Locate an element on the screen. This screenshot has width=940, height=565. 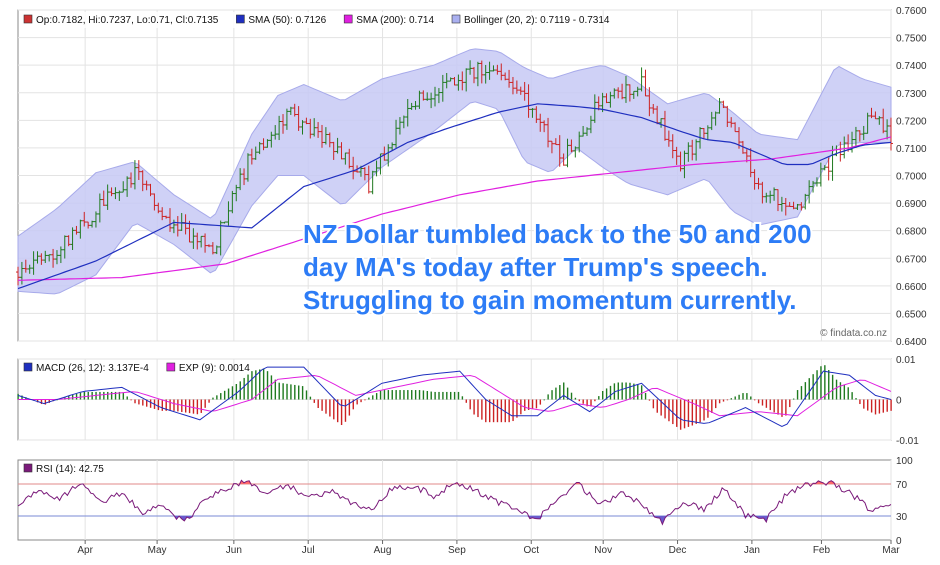
rsi-legend-label-0: RSI (14): 42.75 is located at coordinates (70, 469).